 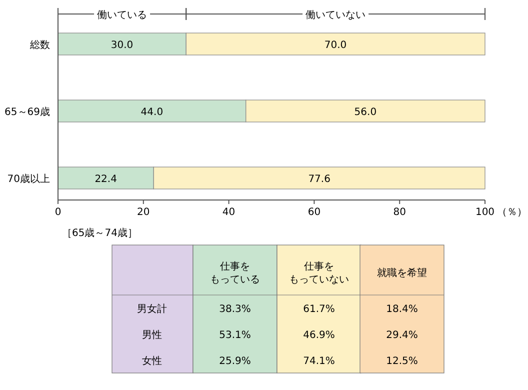 I want to click on x-tick-label: 80, so click(x=399, y=212).